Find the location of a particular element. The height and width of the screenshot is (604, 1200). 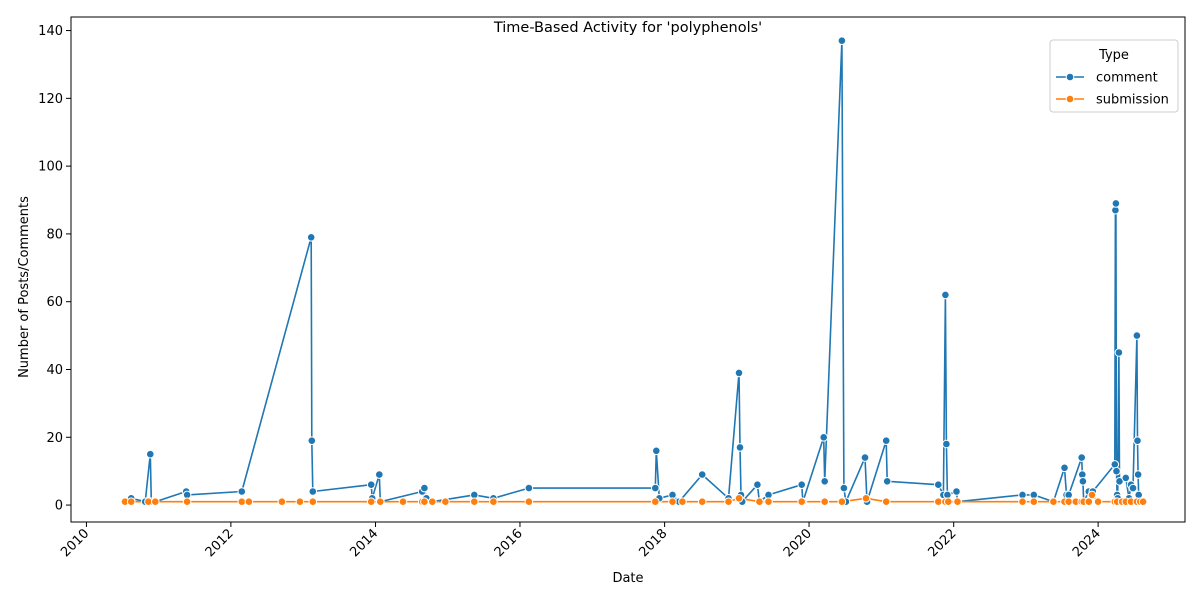

y-axis-label: Number of Posts/Comments is located at coordinates (24, 287).